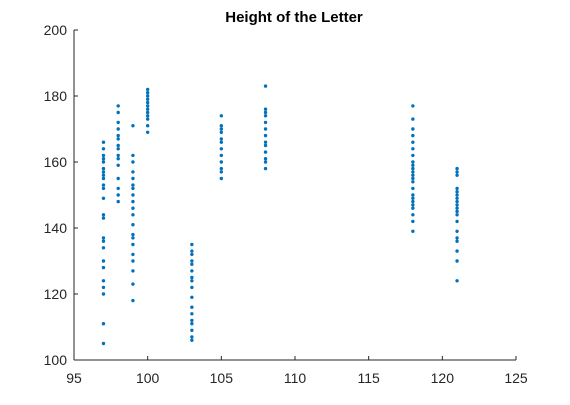 This screenshot has width=570, height=405. I want to click on y-tick-label: 140, so click(56, 228).